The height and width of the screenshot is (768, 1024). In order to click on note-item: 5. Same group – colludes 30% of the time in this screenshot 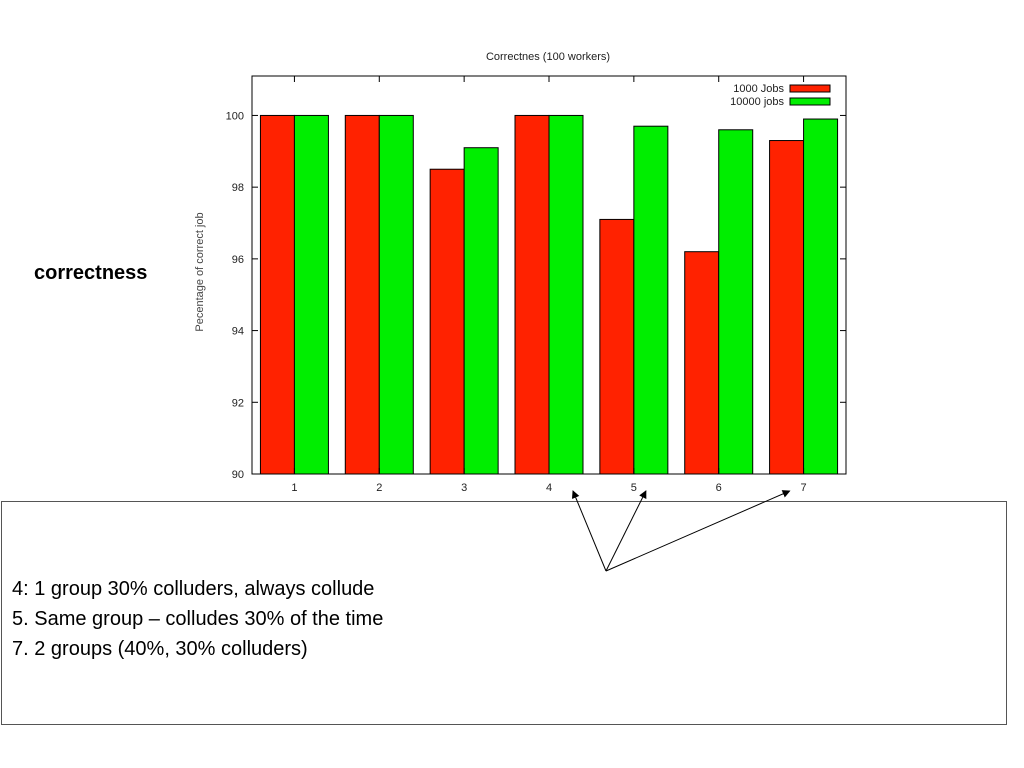, I will do `click(198, 619)`.